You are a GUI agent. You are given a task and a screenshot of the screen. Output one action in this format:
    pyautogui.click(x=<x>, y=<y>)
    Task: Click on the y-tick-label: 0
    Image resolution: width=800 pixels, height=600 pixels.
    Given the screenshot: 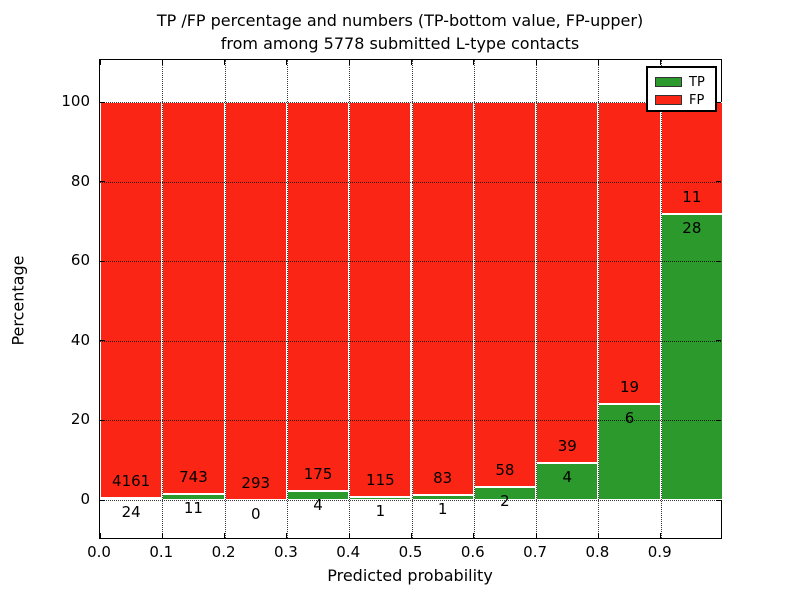 What is the action you would take?
    pyautogui.click(x=85, y=499)
    